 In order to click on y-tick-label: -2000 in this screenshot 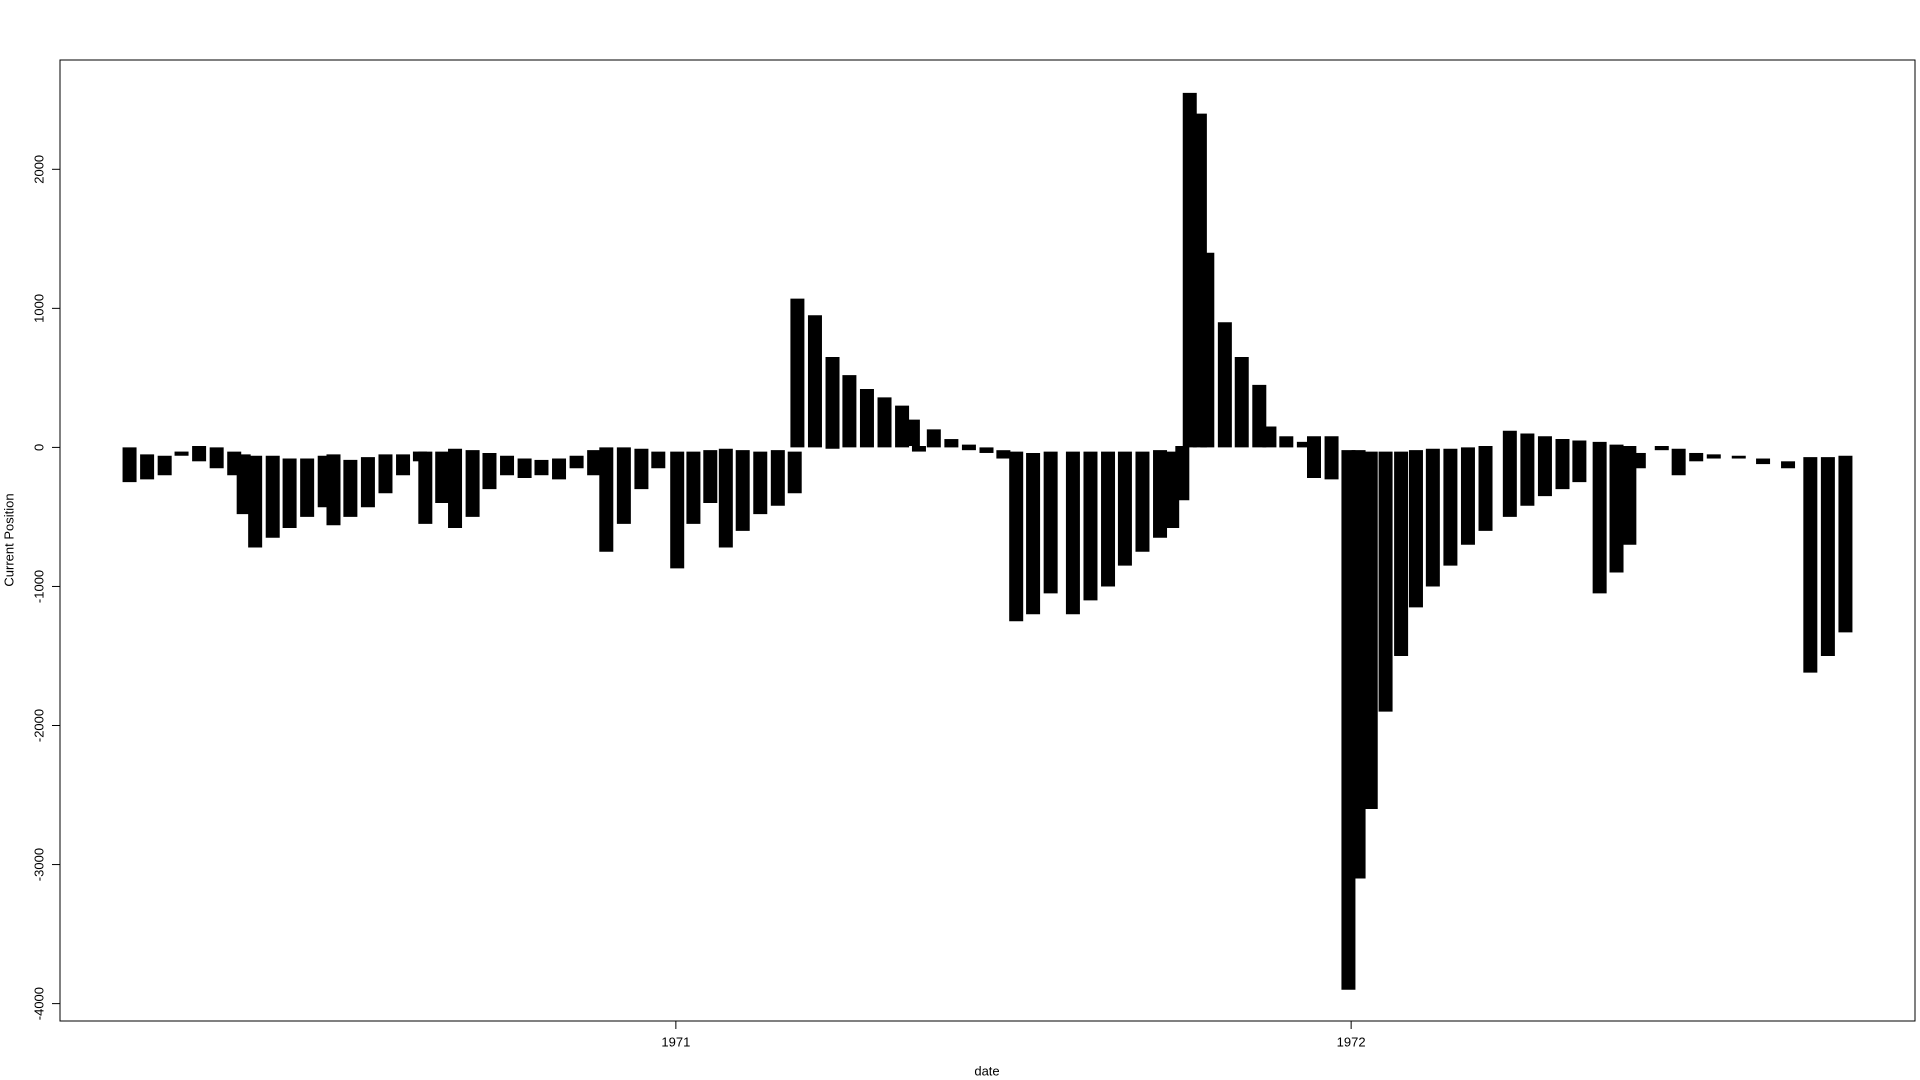, I will do `click(38, 725)`.